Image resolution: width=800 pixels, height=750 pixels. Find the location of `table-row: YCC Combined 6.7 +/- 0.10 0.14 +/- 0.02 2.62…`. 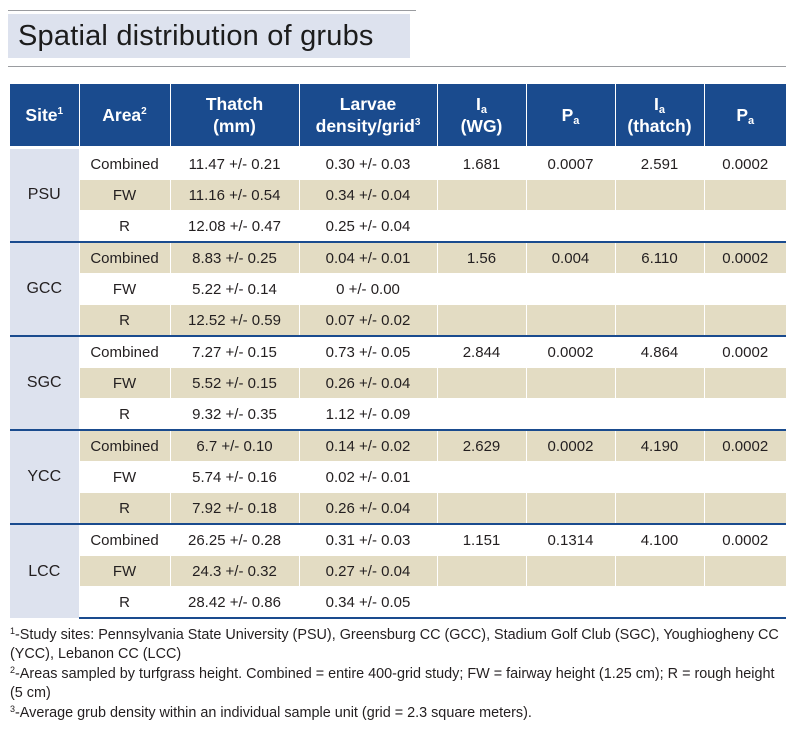

table-row: YCC Combined 6.7 +/- 0.10 0.14 +/- 0.02 2.62… is located at coordinates (398, 476).